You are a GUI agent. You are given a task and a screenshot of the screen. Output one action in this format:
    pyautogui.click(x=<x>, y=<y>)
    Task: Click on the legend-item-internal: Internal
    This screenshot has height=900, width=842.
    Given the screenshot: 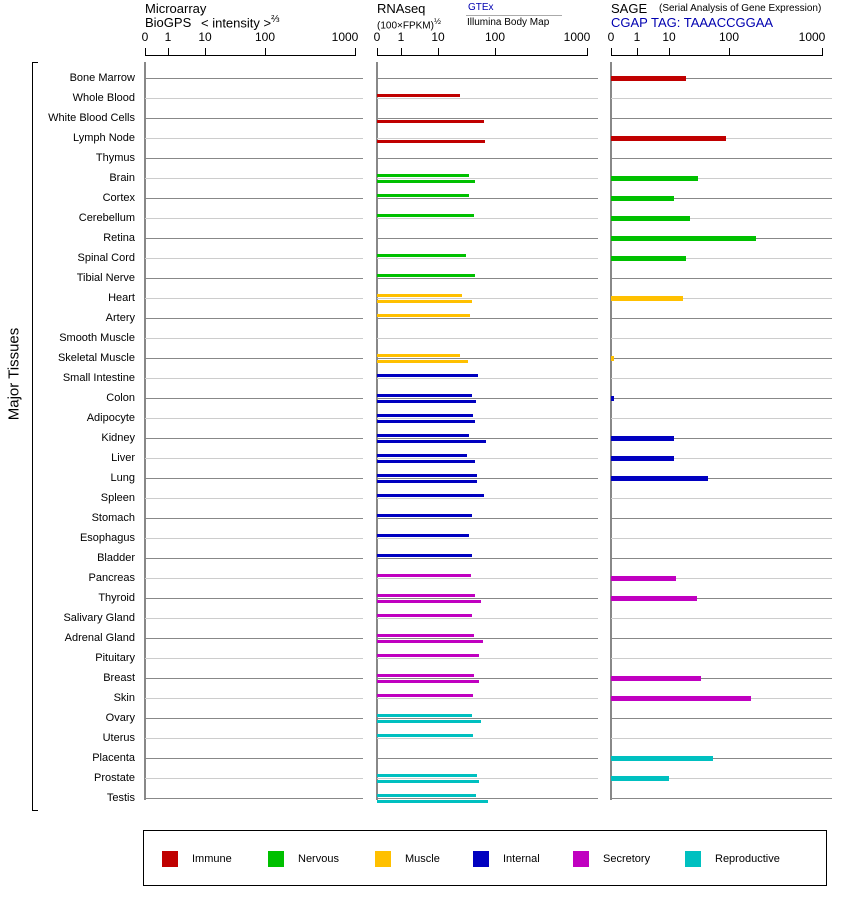 What is the action you would take?
    pyautogui.click(x=506, y=859)
    